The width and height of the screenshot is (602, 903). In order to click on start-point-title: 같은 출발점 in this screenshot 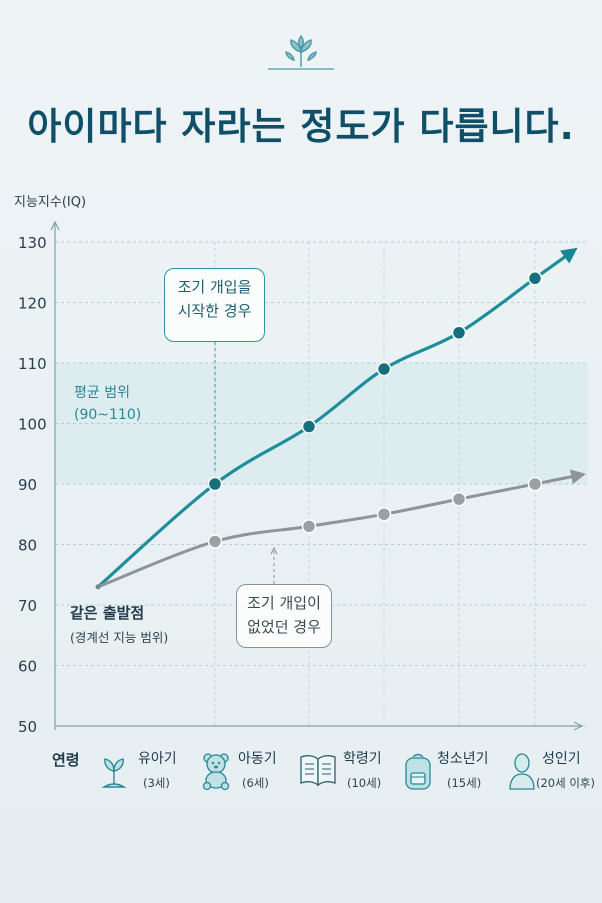, I will do `click(107, 613)`.